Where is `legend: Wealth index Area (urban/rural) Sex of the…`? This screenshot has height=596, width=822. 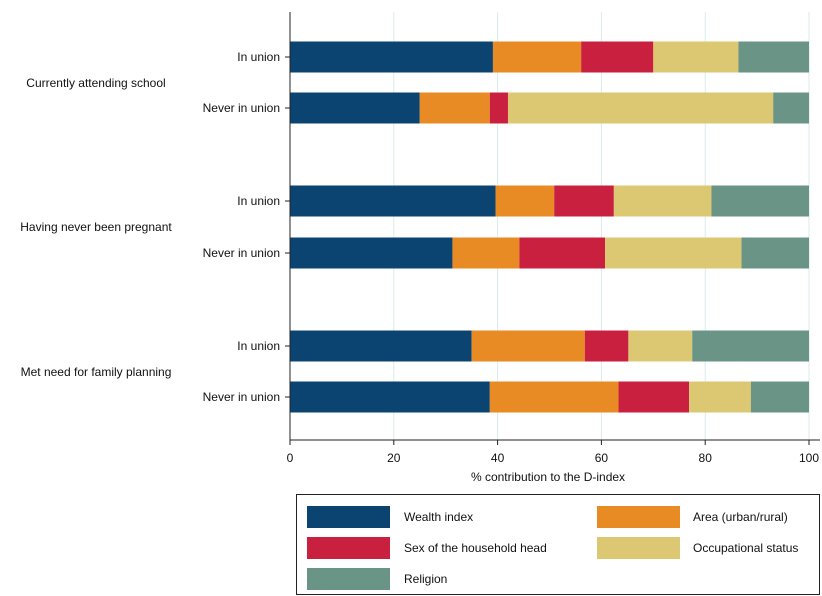
legend: Wealth index Area (urban/rural) Sex of the… is located at coordinates (558, 544).